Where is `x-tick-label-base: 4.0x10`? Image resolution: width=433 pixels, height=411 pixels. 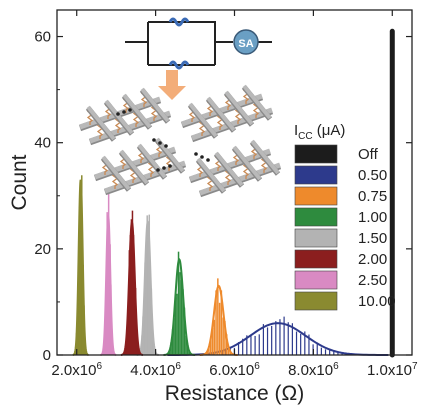 x-tick-label-base: 4.0x10 is located at coordinates (152, 370).